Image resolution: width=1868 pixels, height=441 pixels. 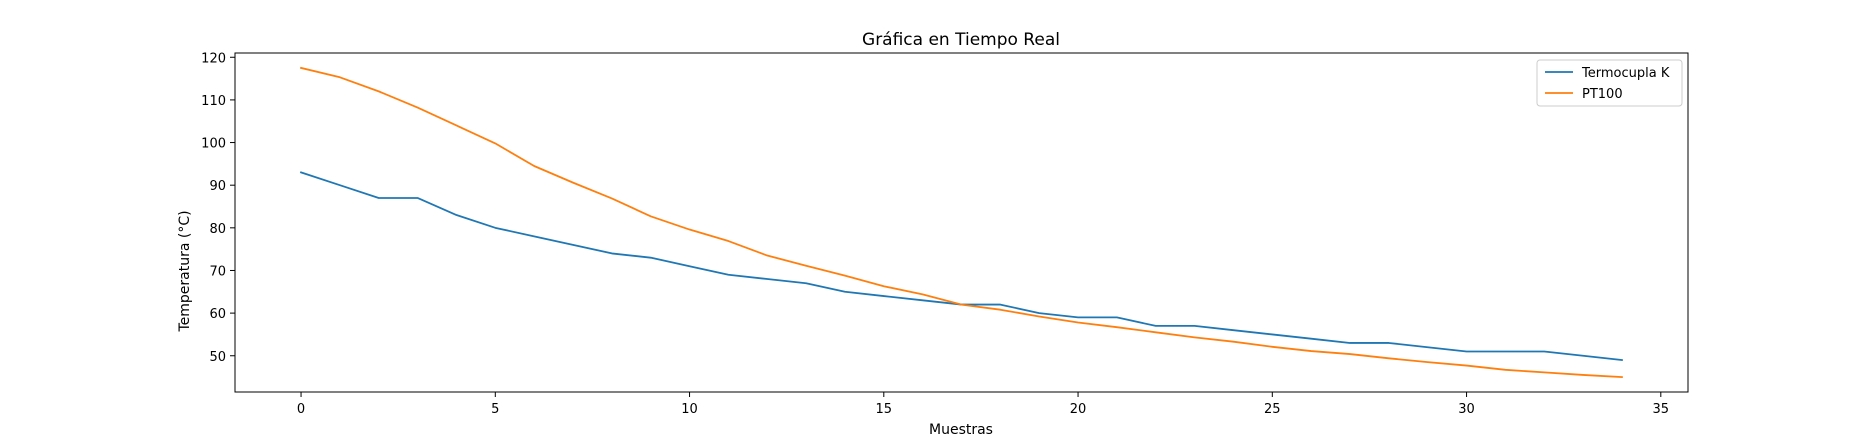 I want to click on x-tick-label: 10, so click(x=689, y=409).